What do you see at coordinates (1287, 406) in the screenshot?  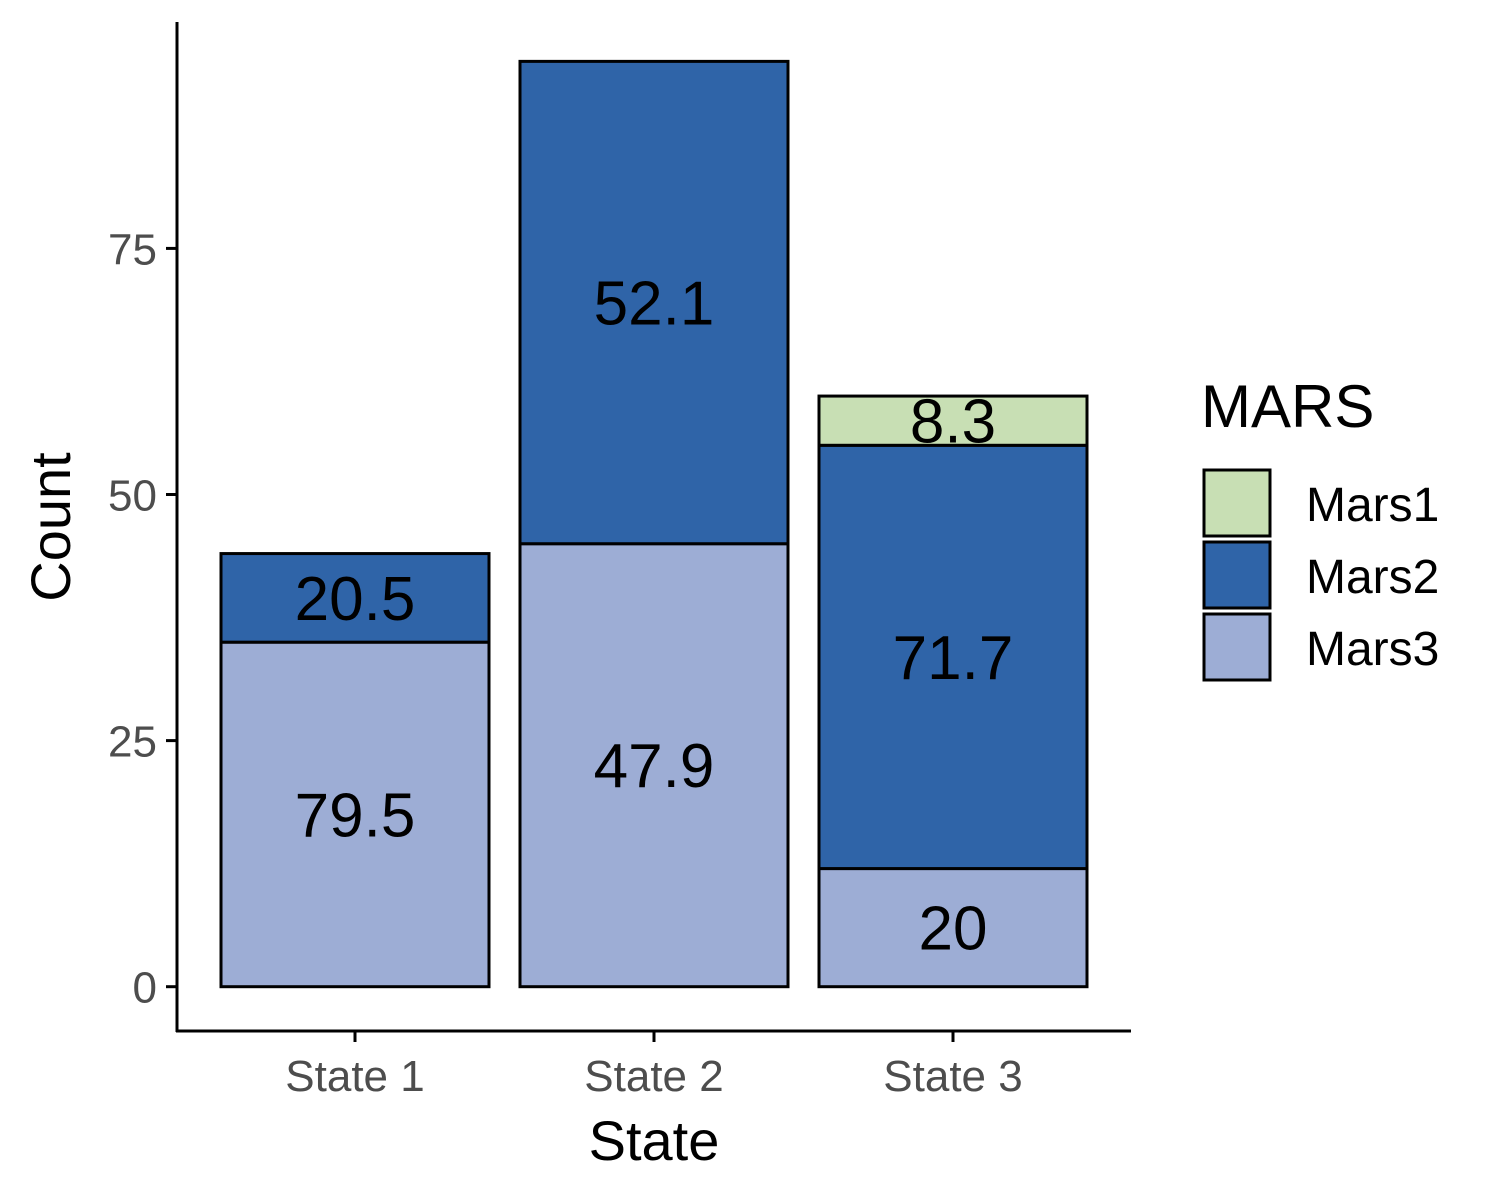 I see `legend-title: MARS` at bounding box center [1287, 406].